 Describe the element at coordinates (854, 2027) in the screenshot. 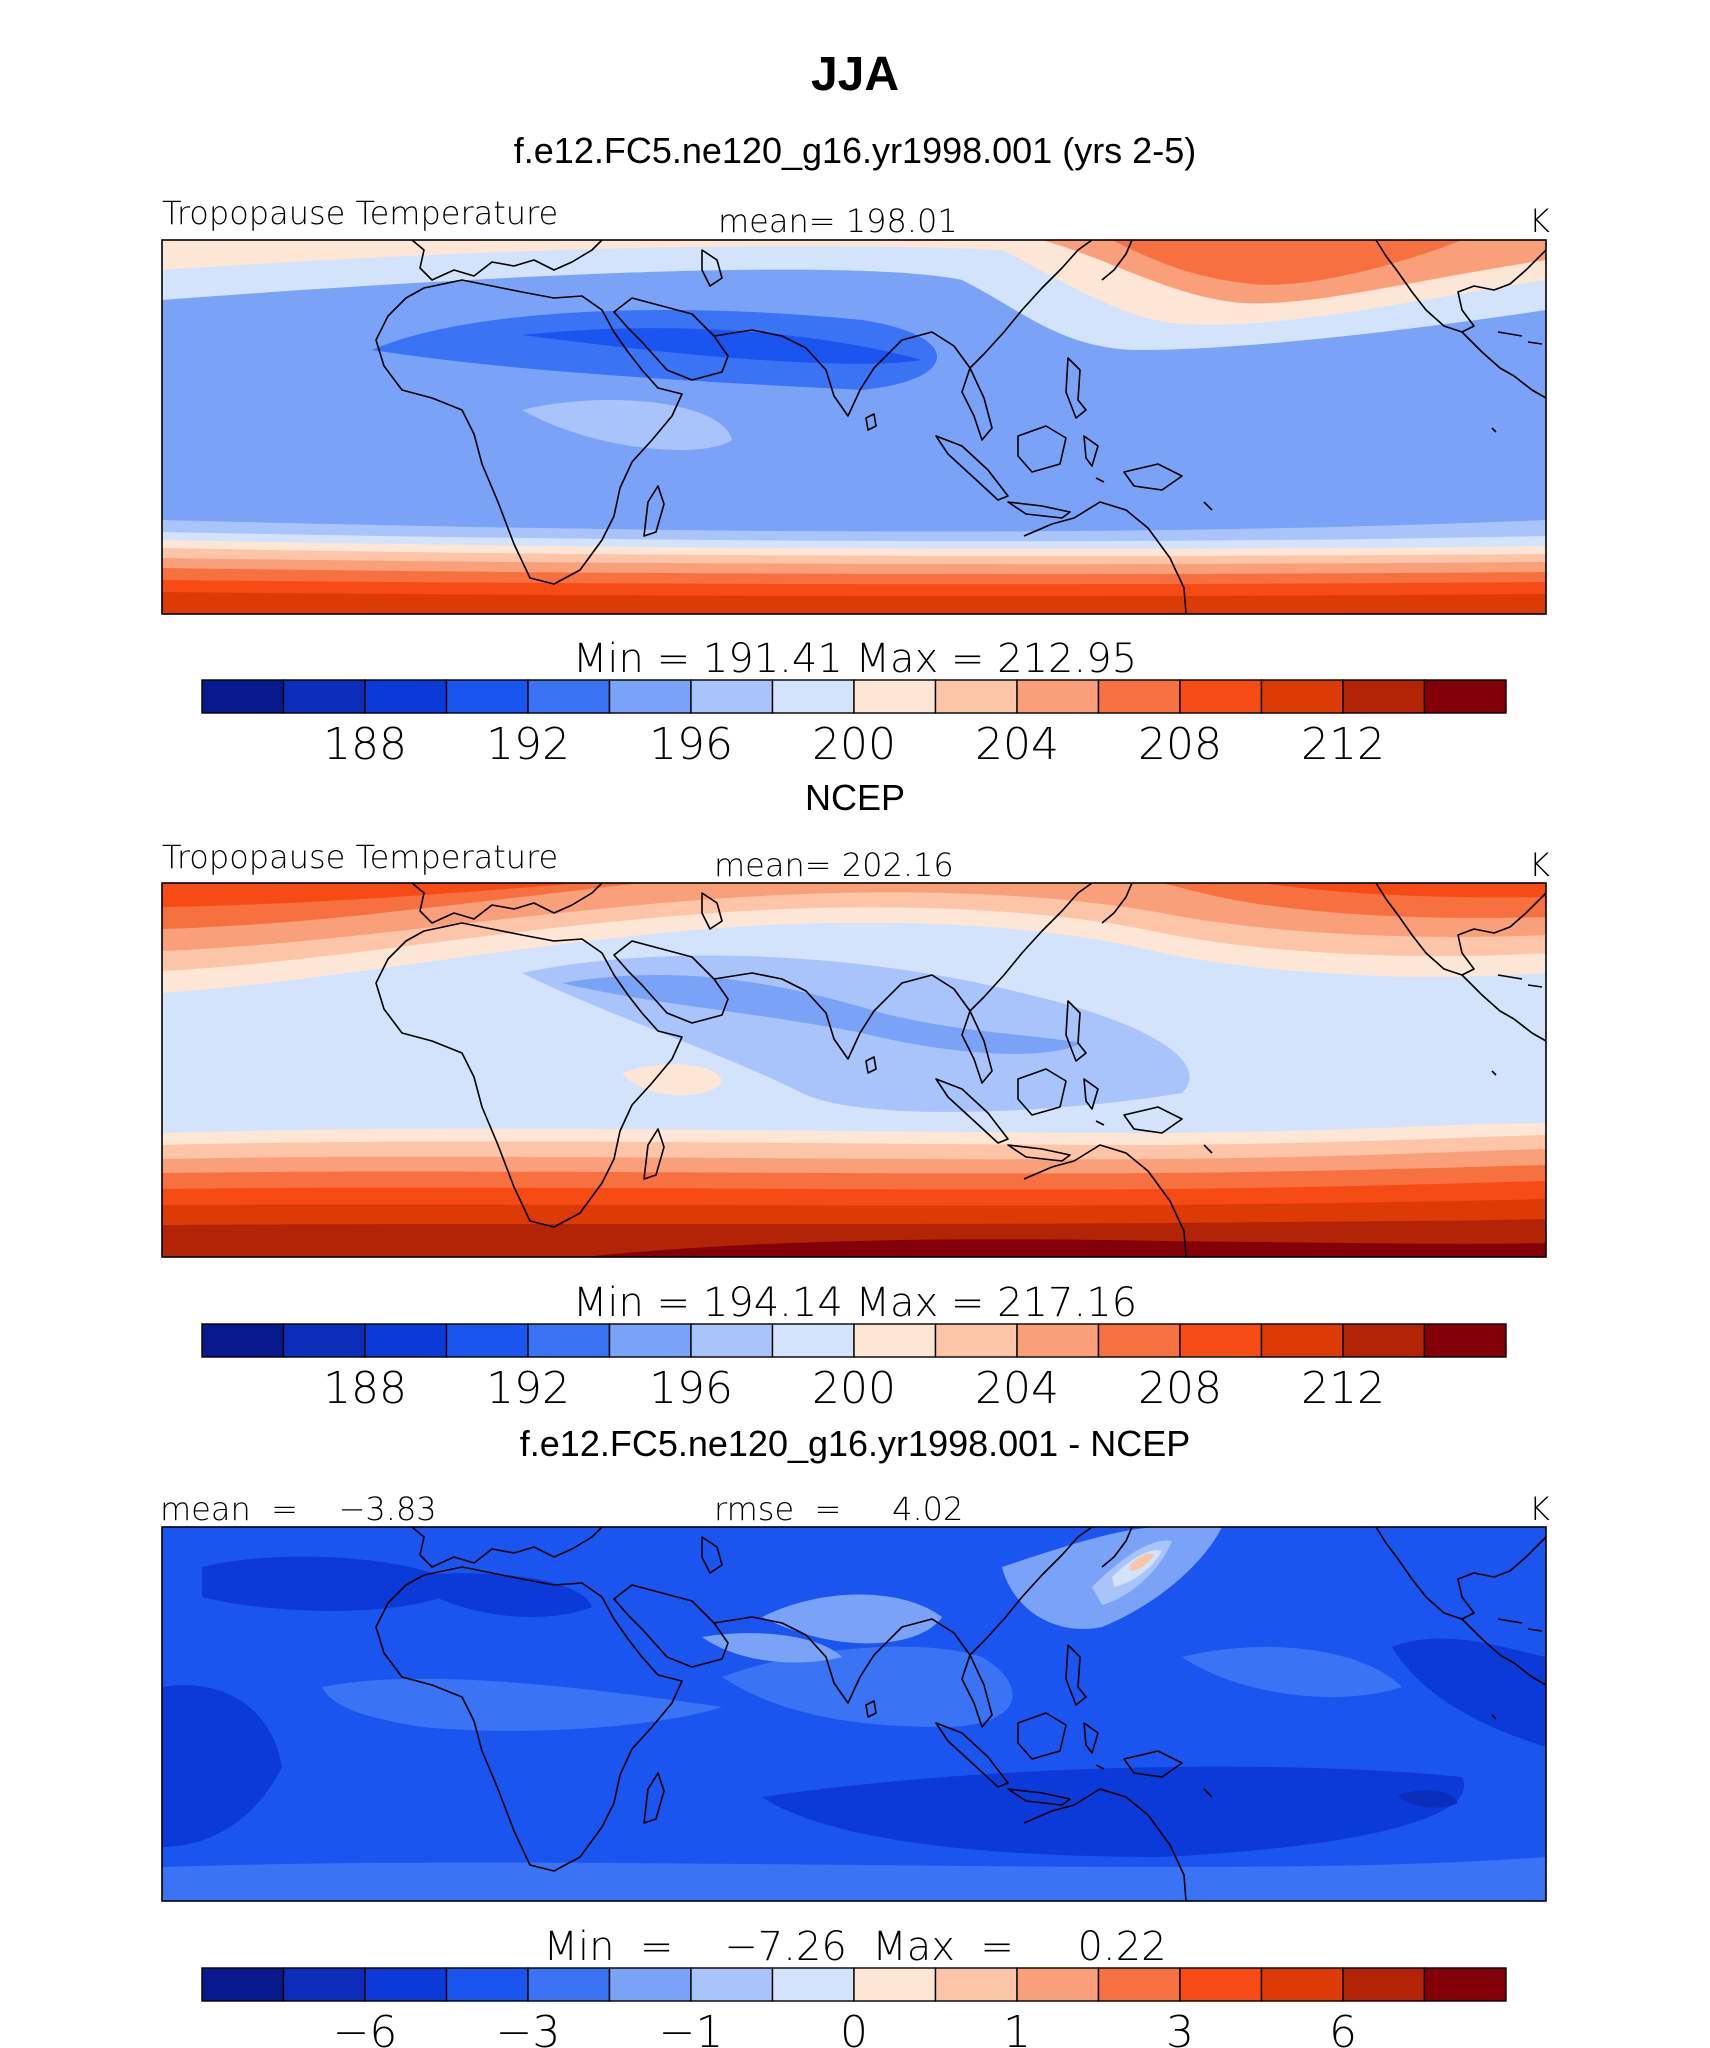

I see `colorbar-tick-label: 0` at that location.